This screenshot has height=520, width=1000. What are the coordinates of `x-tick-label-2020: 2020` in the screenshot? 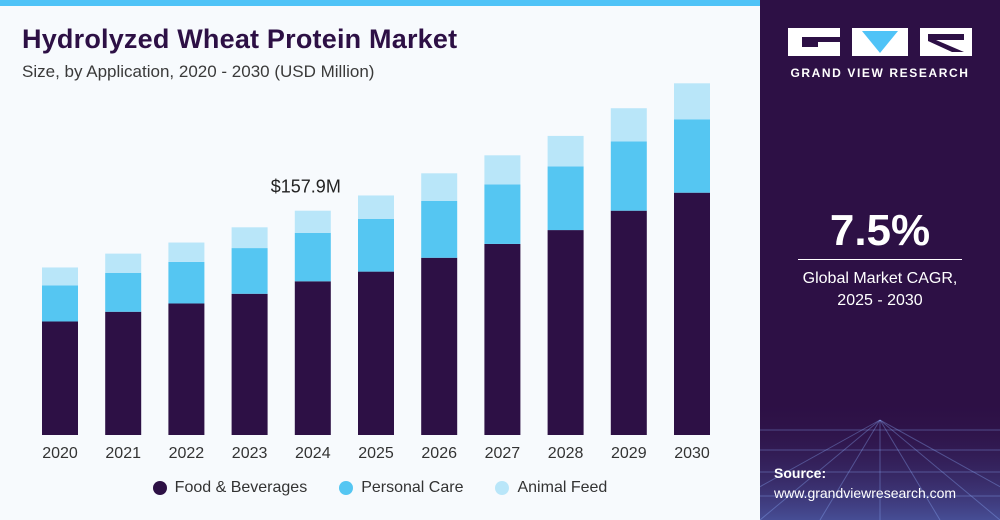 It's located at (60, 453).